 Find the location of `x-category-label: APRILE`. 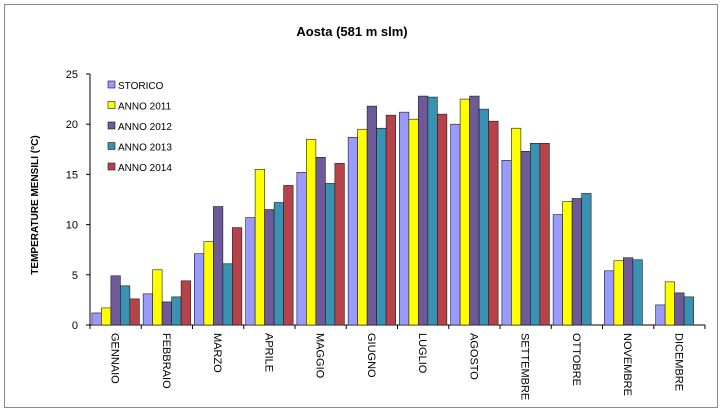

x-category-label: APRILE is located at coordinates (268, 352).